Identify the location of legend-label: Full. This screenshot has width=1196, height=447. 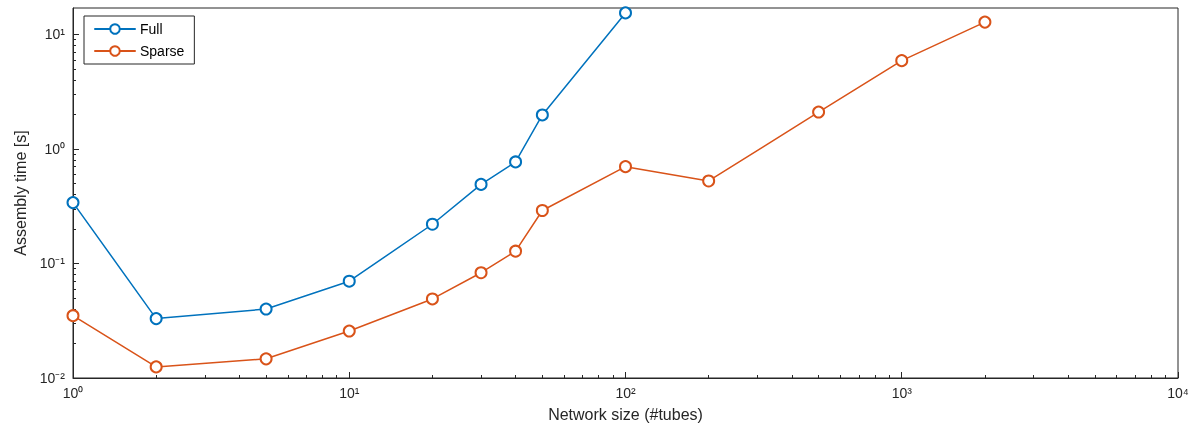
(151, 29).